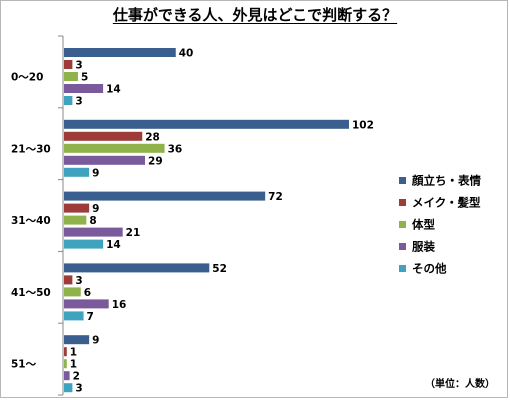 The image size is (510, 400). What do you see at coordinates (31, 221) in the screenshot?
I see `category-label: 31～40` at bounding box center [31, 221].